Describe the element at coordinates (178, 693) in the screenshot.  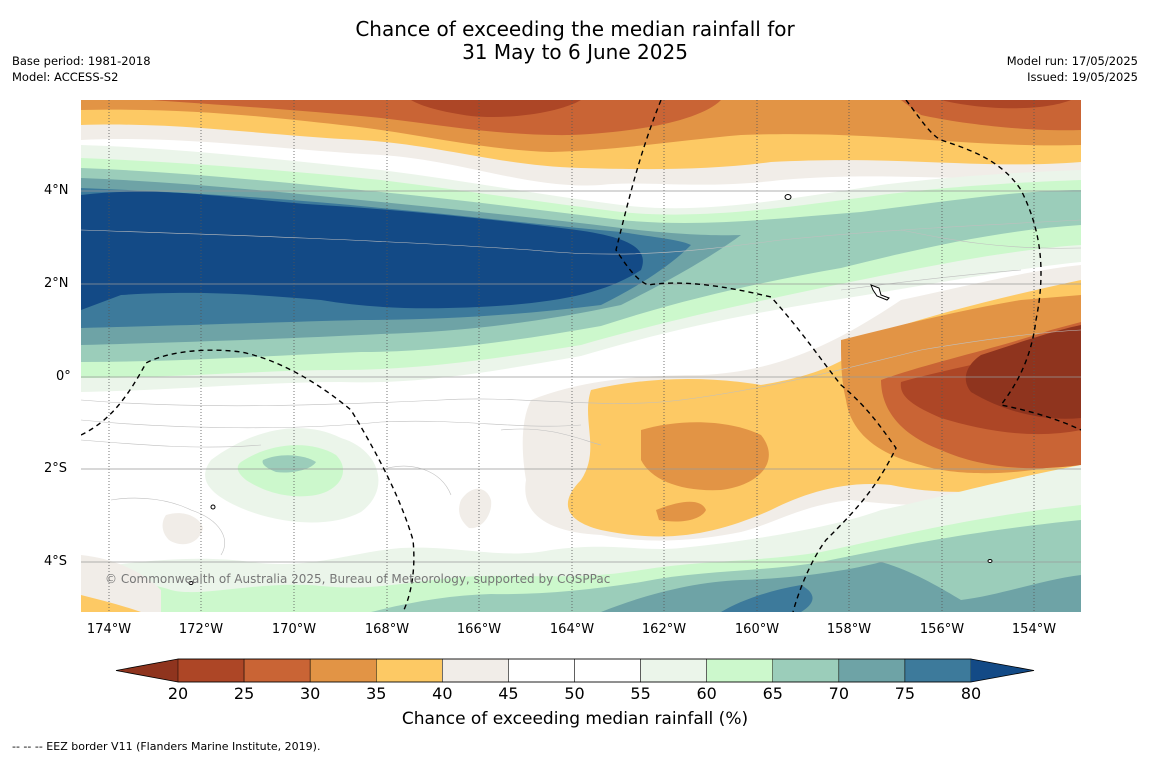
I see `colorbar-tick-label: 20` at that location.